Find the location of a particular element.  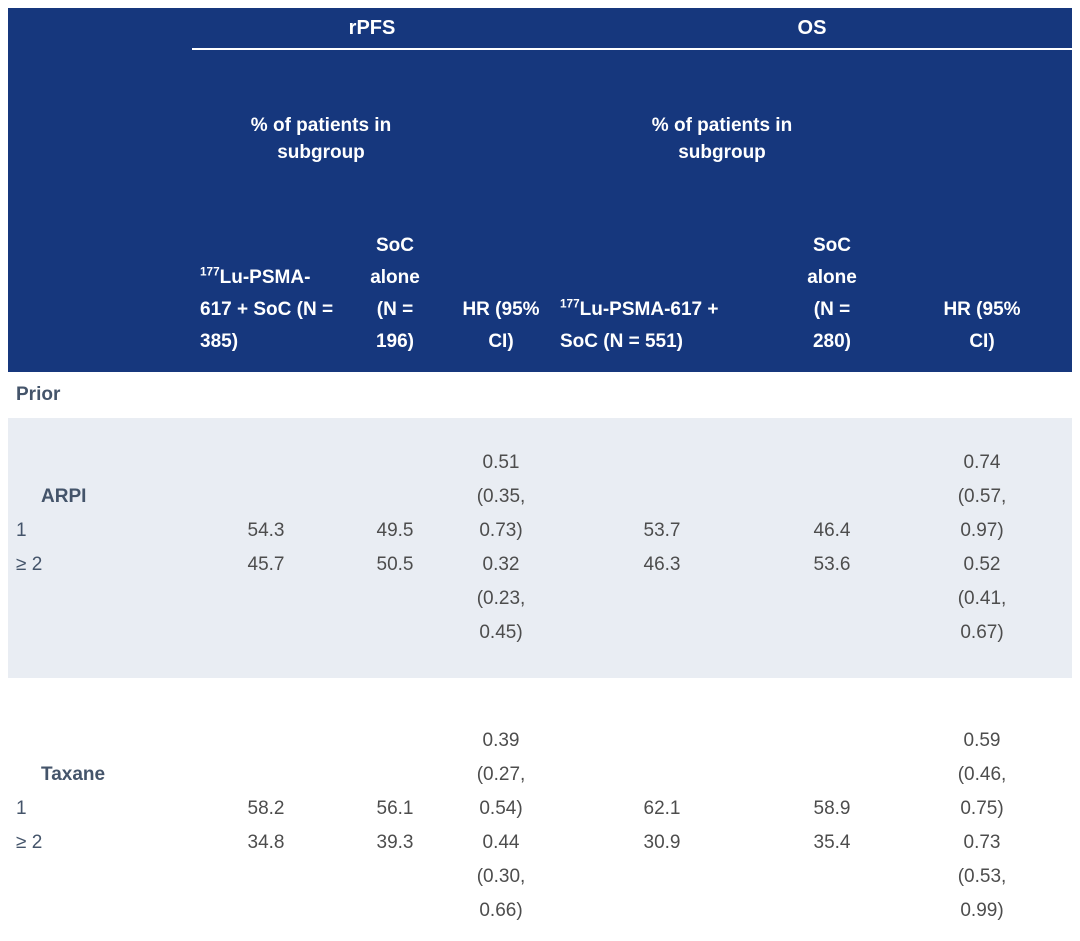

cell-value: 0.99) is located at coordinates (982, 910).